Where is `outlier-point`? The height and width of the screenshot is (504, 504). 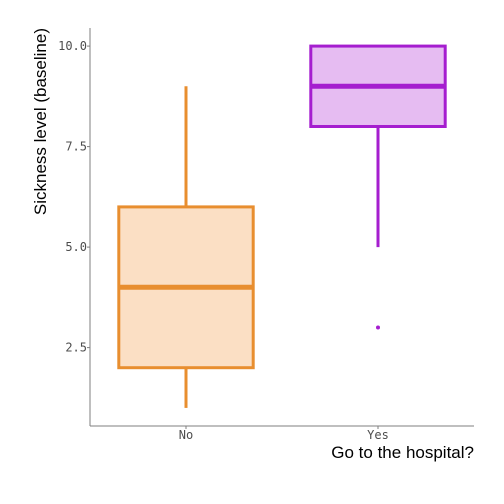
outlier-point is located at coordinates (378, 327).